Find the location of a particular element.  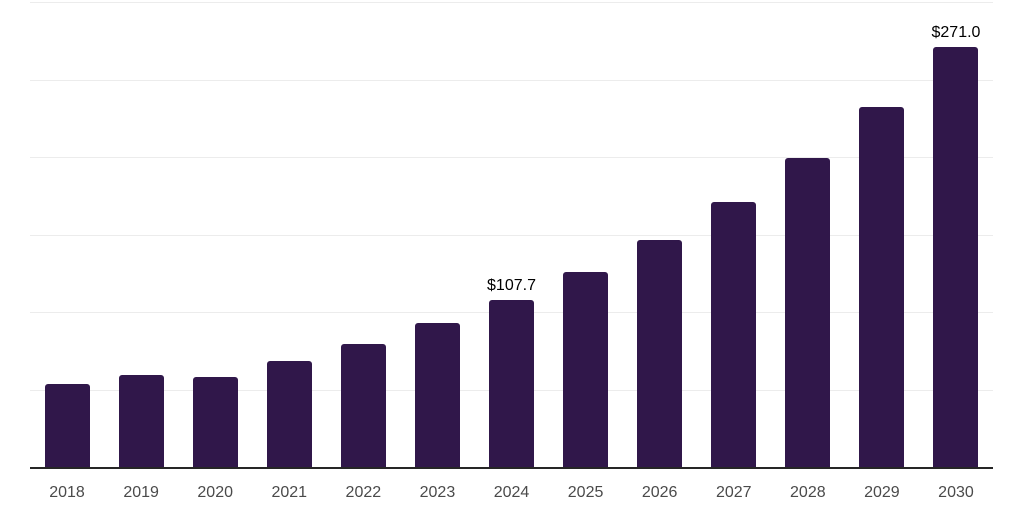

x-tick-2019: 2019 is located at coordinates (141, 492).